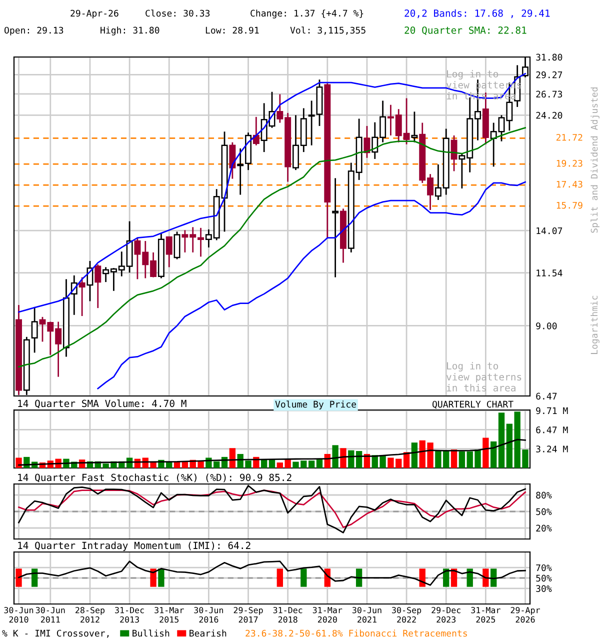 This screenshot has width=600, height=640. What do you see at coordinates (169, 614) in the screenshot?
I see `x-tick-label: 31-Mar 2015` at bounding box center [169, 614].